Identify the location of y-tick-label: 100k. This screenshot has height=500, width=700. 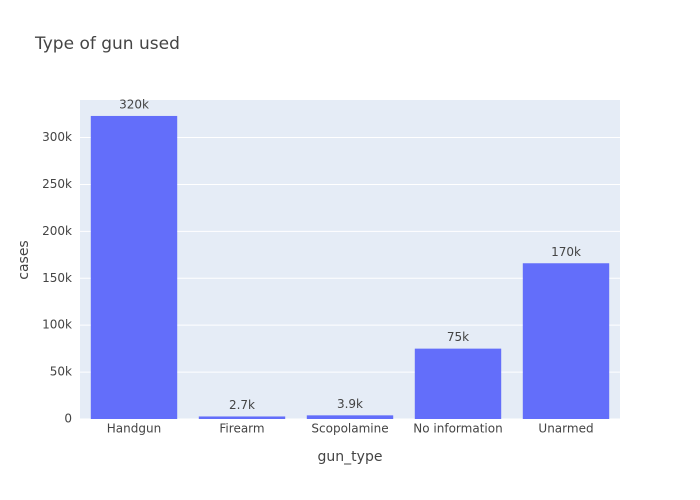
(57, 325).